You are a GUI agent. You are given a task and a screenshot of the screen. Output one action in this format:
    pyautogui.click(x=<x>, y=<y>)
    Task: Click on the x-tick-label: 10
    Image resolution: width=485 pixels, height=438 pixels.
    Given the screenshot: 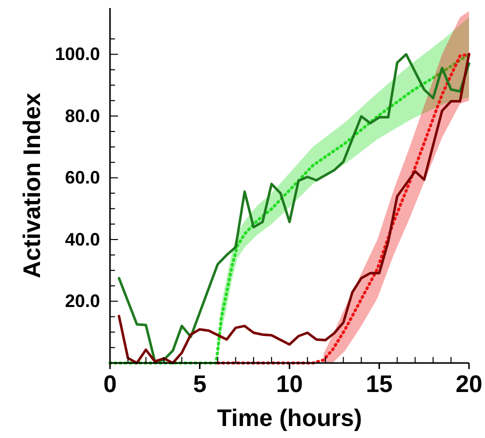 What is the action you would take?
    pyautogui.click(x=289, y=384)
    